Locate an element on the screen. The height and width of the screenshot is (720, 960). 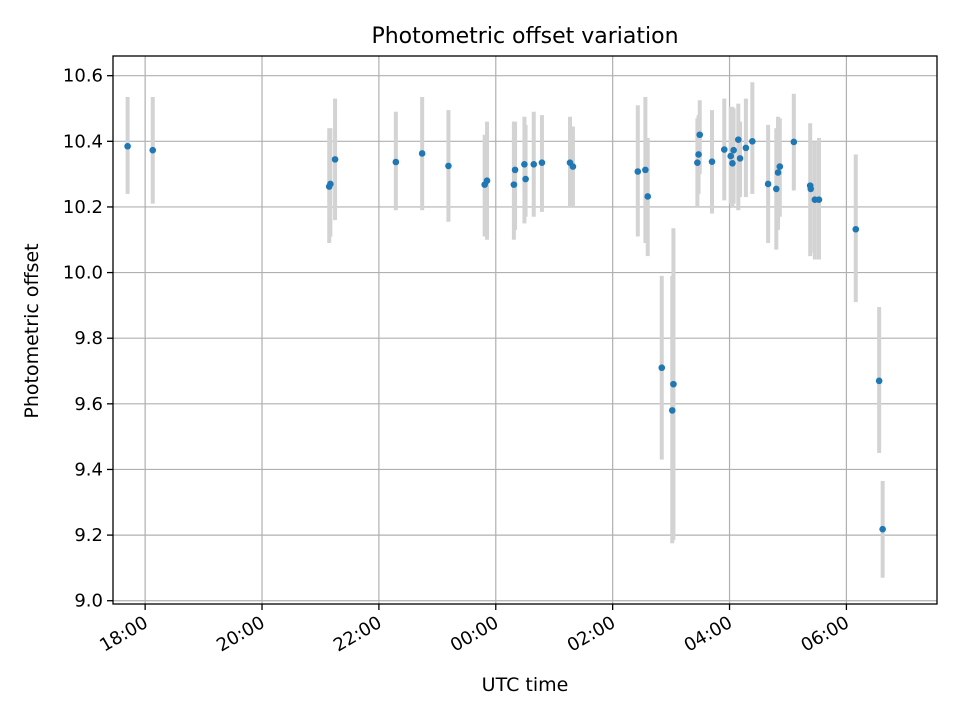
y-tick-label: 10.0 is located at coordinates (83, 273).